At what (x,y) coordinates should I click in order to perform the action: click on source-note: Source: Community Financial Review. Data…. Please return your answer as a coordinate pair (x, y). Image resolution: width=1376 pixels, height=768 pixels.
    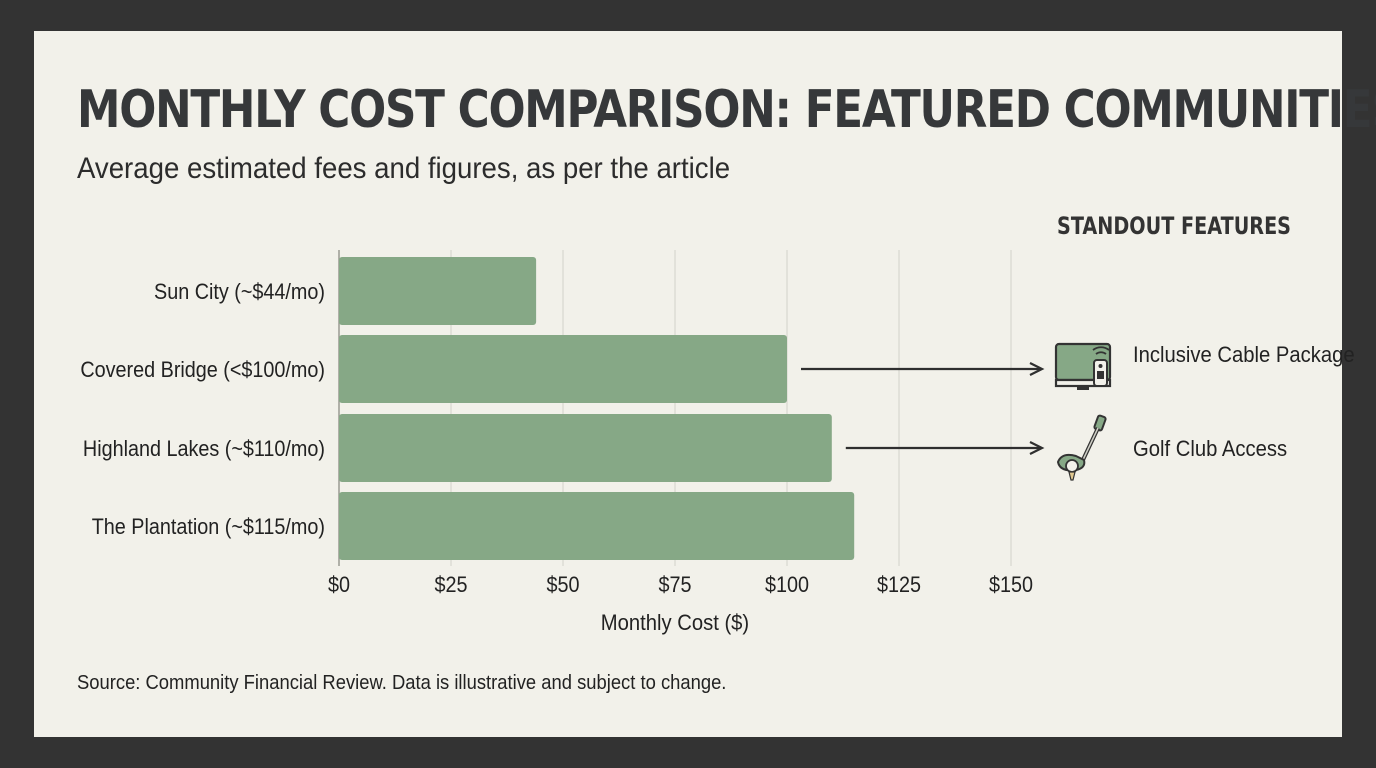
    Looking at the image, I should click on (402, 683).